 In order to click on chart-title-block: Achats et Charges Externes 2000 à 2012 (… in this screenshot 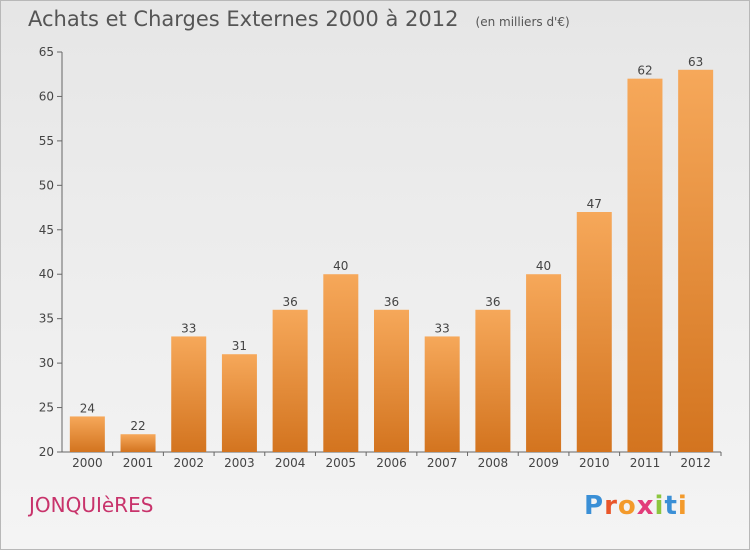, I will do `click(299, 19)`.